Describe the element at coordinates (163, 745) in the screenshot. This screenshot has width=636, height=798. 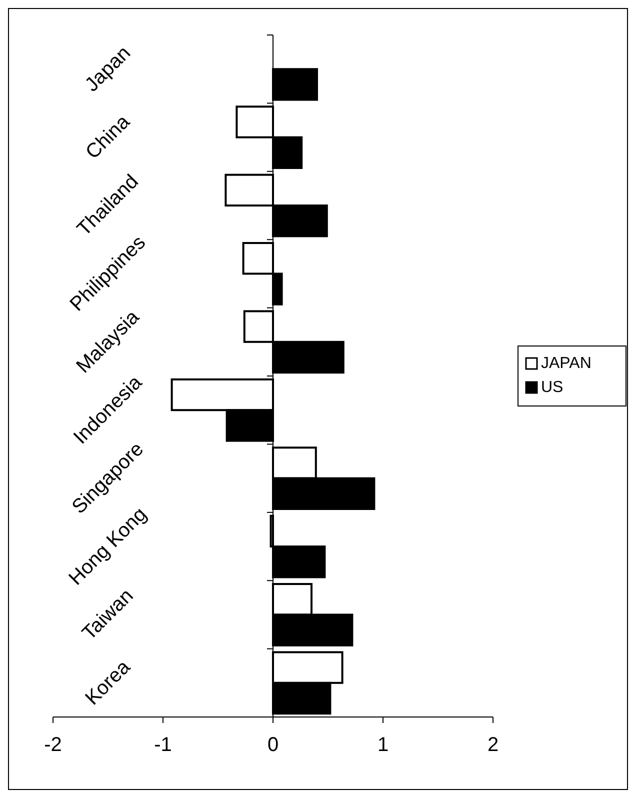
I see `x-tick-label: -1` at that location.